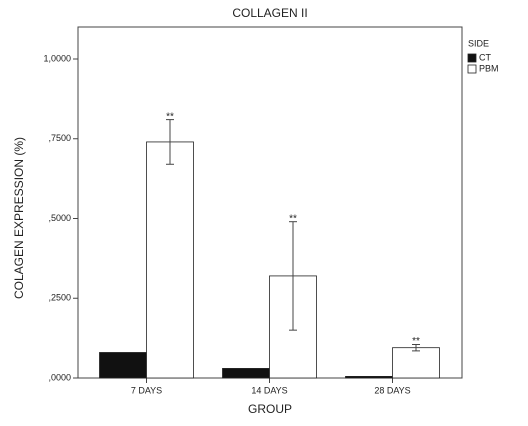  What do you see at coordinates (57, 58) in the screenshot?
I see `y-tick-label: 1,0000` at bounding box center [57, 58].